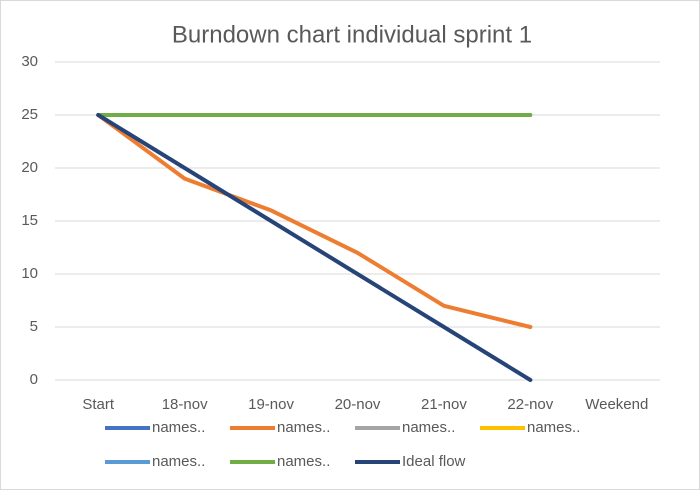 The height and width of the screenshot is (490, 700). Describe the element at coordinates (34, 326) in the screenshot. I see `y-tick-label: 5` at that location.